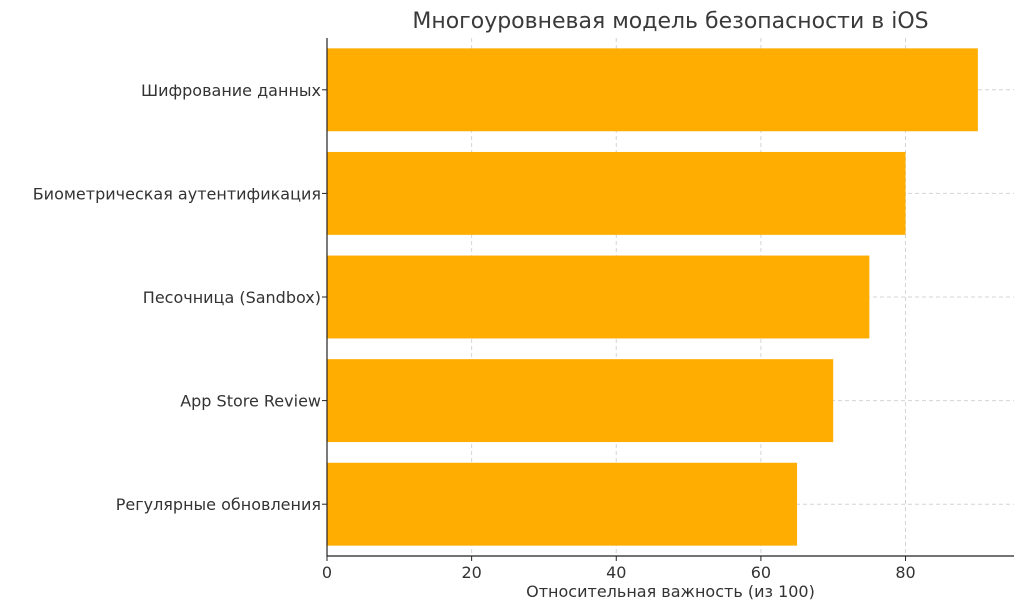 The image size is (1024, 614). What do you see at coordinates (232, 297) in the screenshot?
I see `category-label-2: Песочница (Sandbox)` at bounding box center [232, 297].